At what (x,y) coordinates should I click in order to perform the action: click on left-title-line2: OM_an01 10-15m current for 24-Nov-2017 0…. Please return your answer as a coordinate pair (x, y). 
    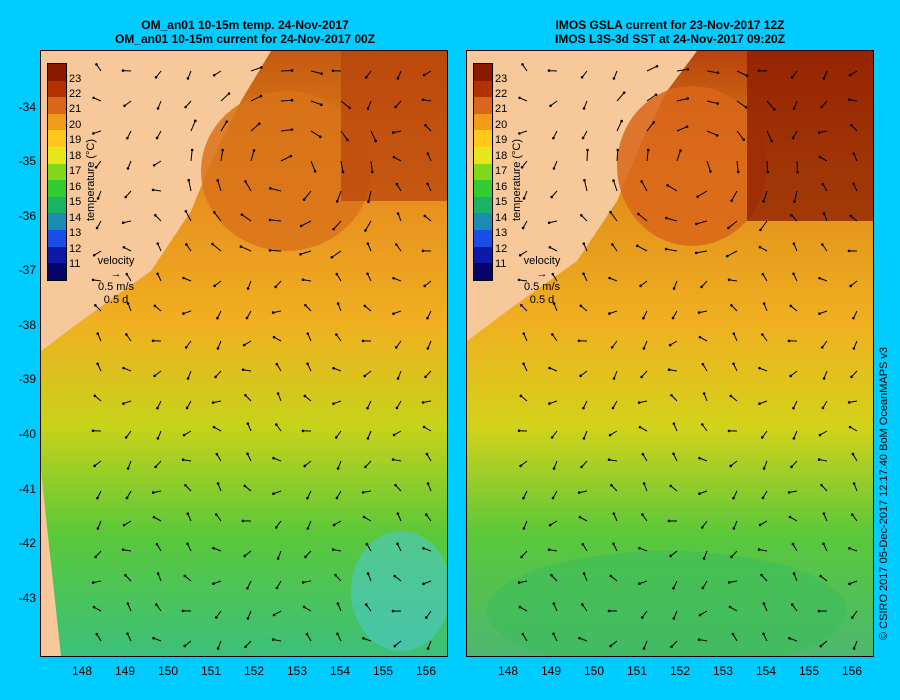
    Looking at the image, I should click on (245, 39).